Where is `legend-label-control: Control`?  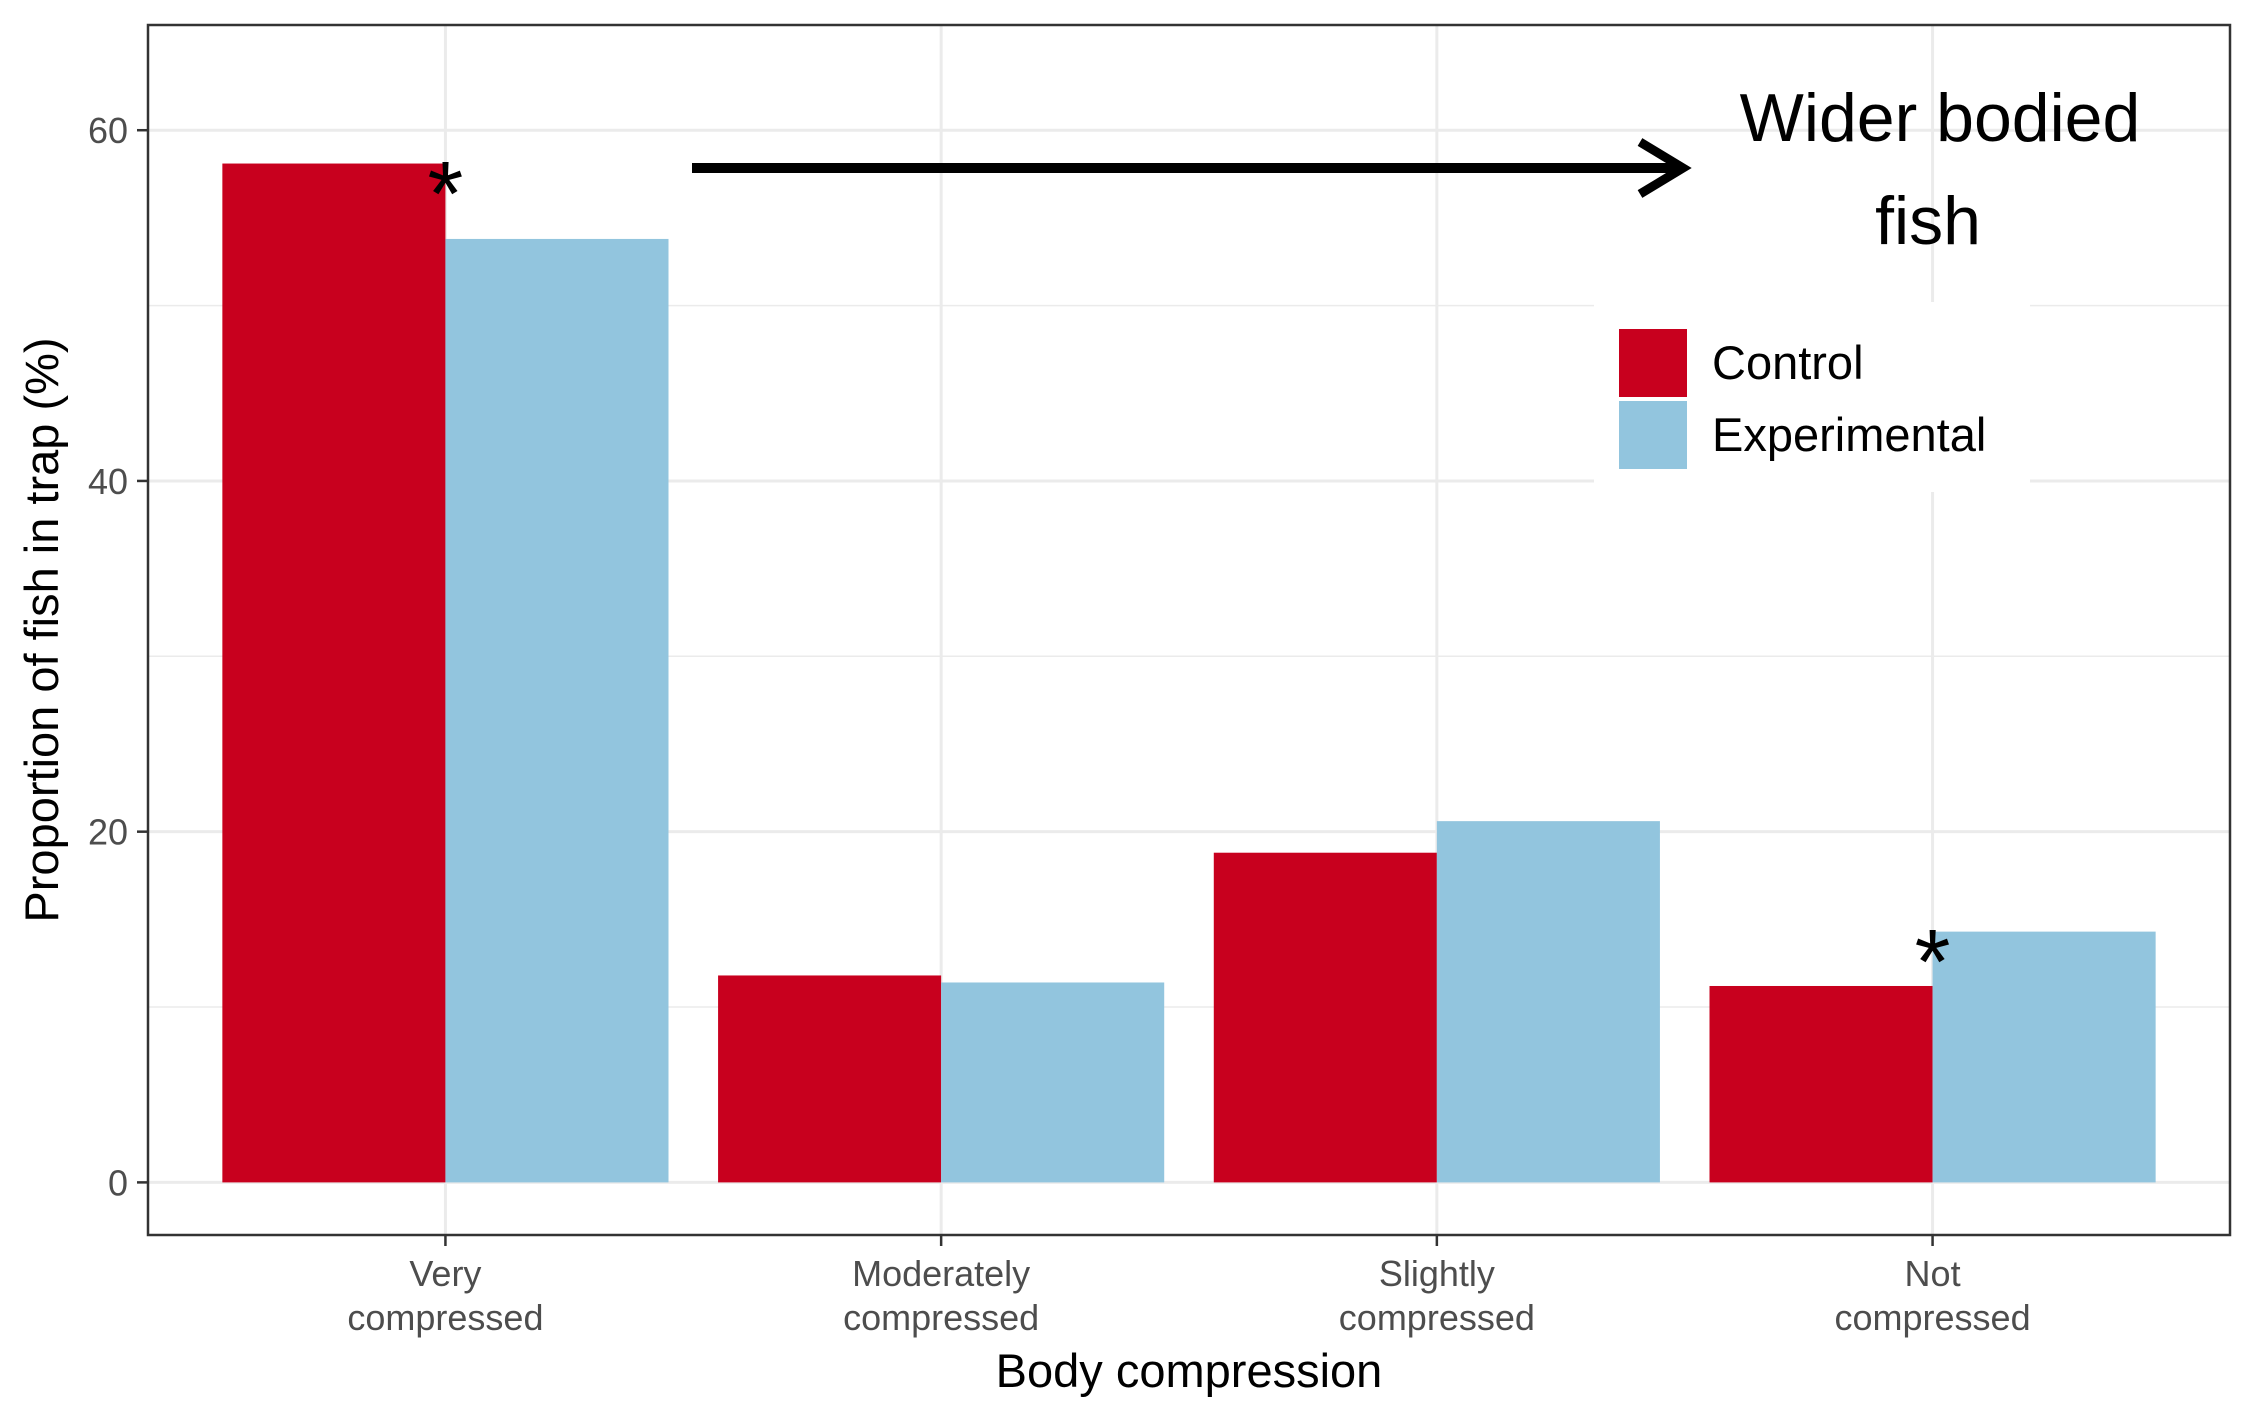 legend-label-control: Control is located at coordinates (1788, 362).